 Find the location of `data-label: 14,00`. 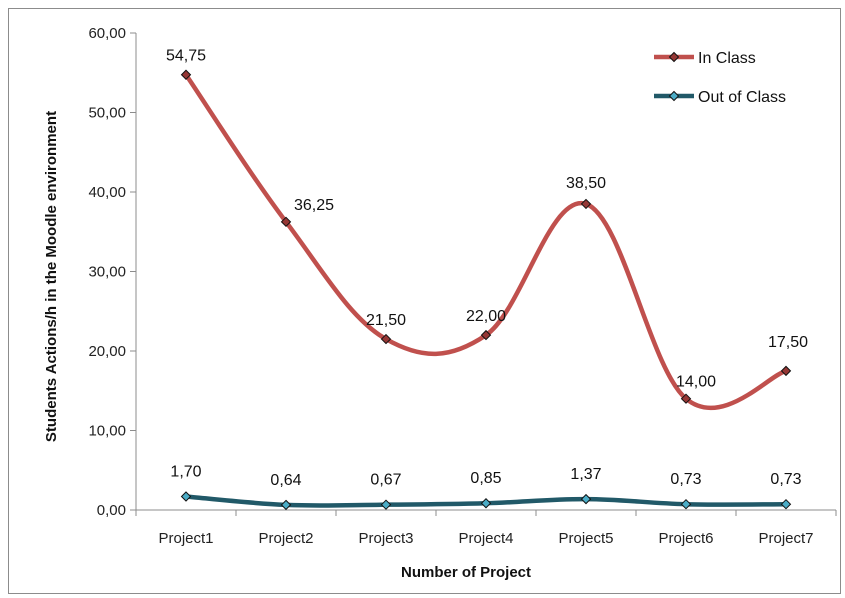

data-label: 14,00 is located at coordinates (696, 382).